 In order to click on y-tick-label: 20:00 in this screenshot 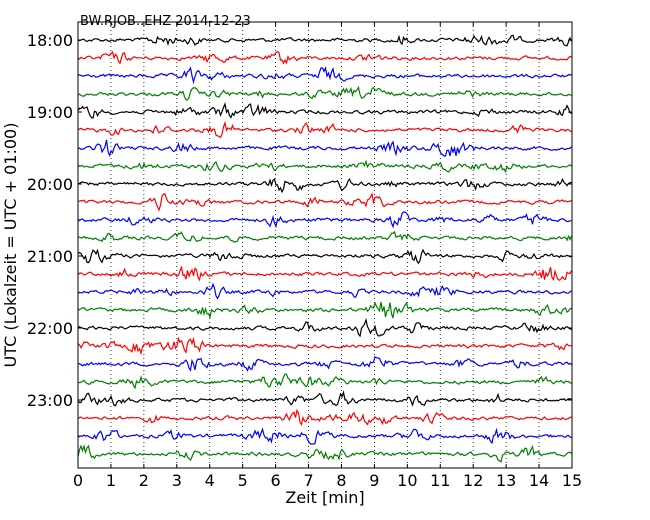, I will do `click(50, 184)`.